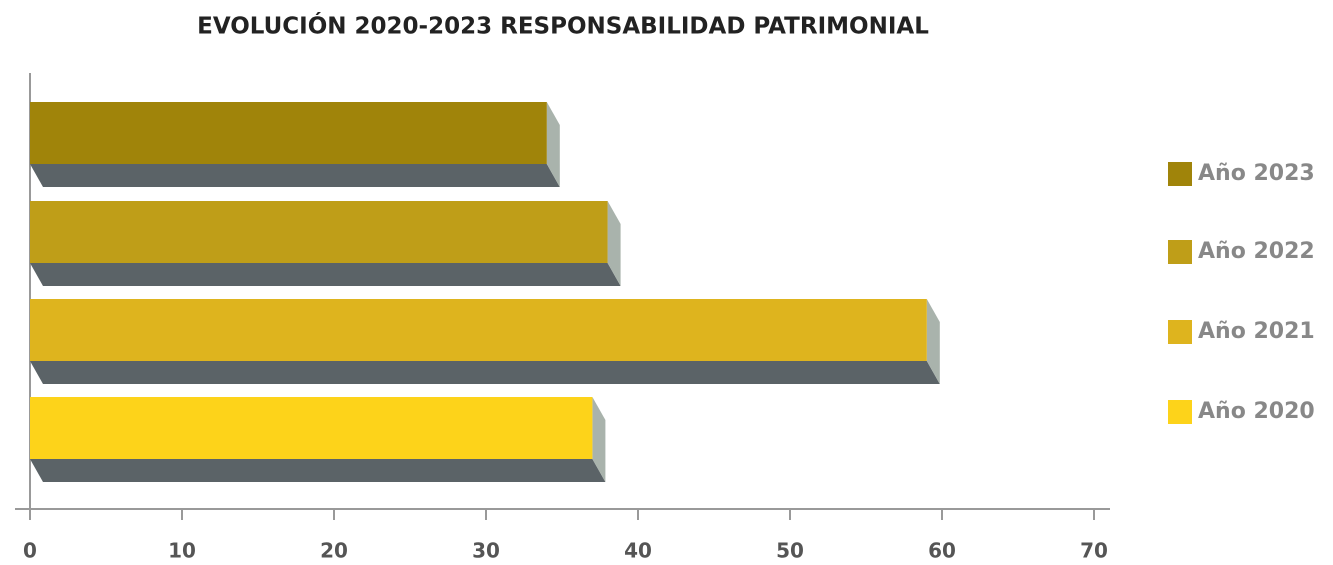  What do you see at coordinates (1256, 331) in the screenshot?
I see `legend-label: Año 2021` at bounding box center [1256, 331].